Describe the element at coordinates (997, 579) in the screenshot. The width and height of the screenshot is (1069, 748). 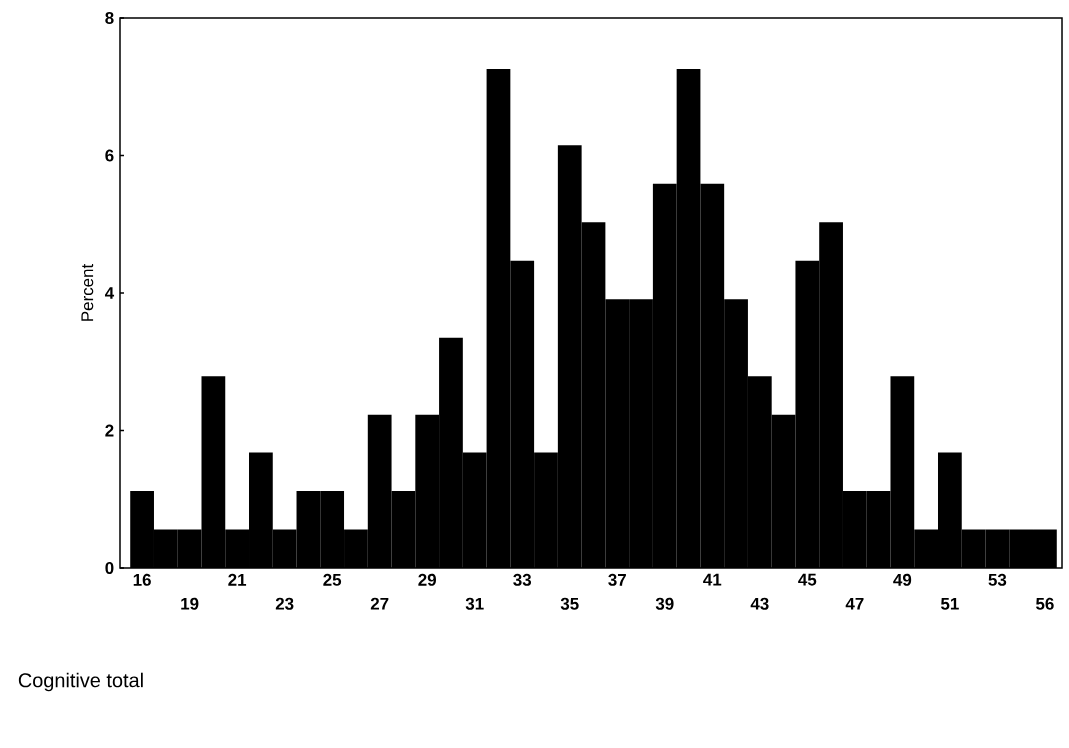
I see `x-tick-label: 53` at that location.